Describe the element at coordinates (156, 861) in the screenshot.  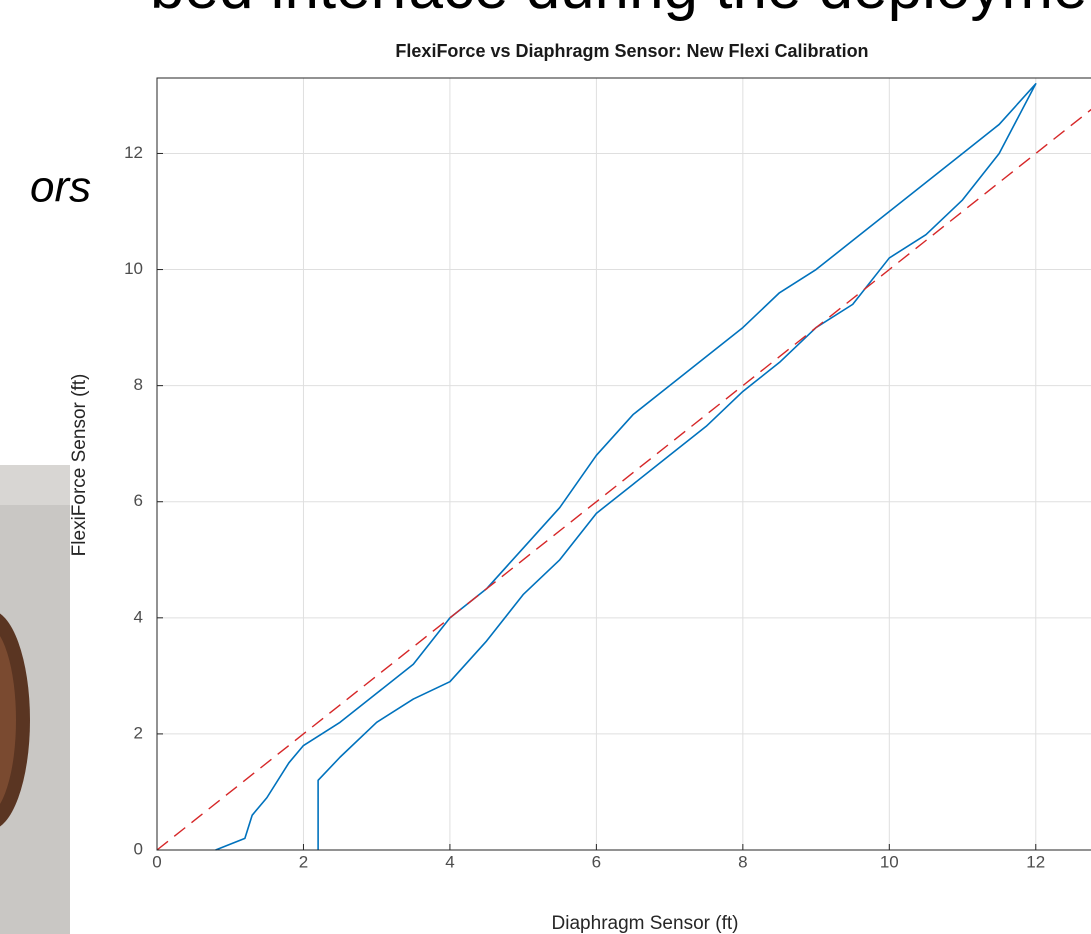
I see `x-tick-label: 0` at that location.